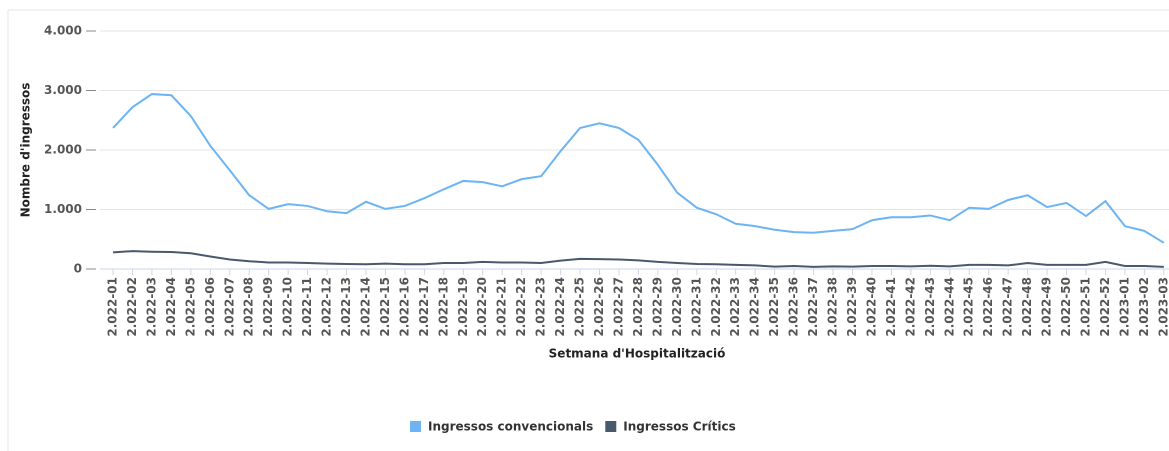  What do you see at coordinates (1124, 307) in the screenshot?
I see `x-tick-label: 2.023-01` at bounding box center [1124, 307].